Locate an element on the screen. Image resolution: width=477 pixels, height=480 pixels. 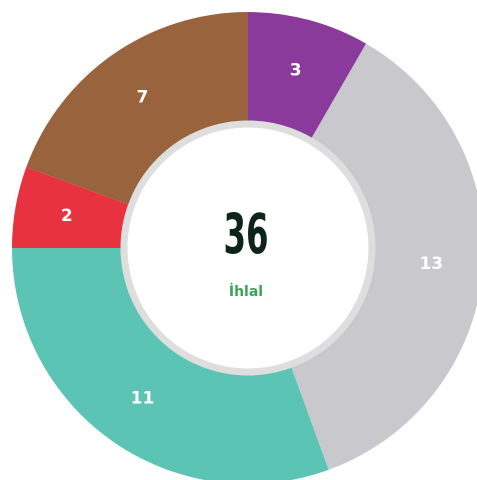
slice-label: 7 is located at coordinates (143, 97).